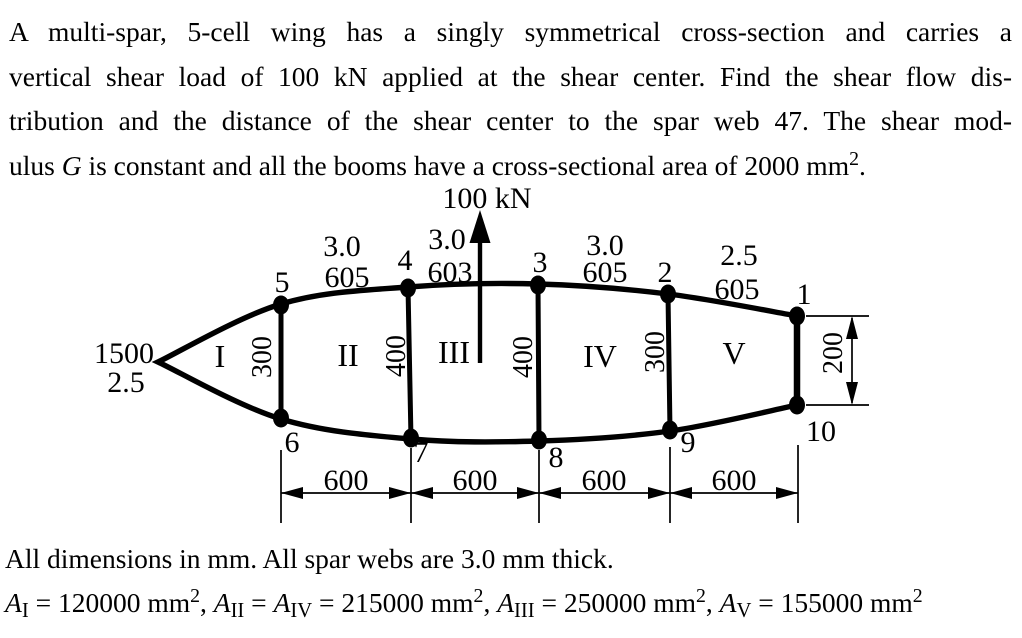 The image size is (1022, 638). I want to click on boom-label-1: 1, so click(804, 294).